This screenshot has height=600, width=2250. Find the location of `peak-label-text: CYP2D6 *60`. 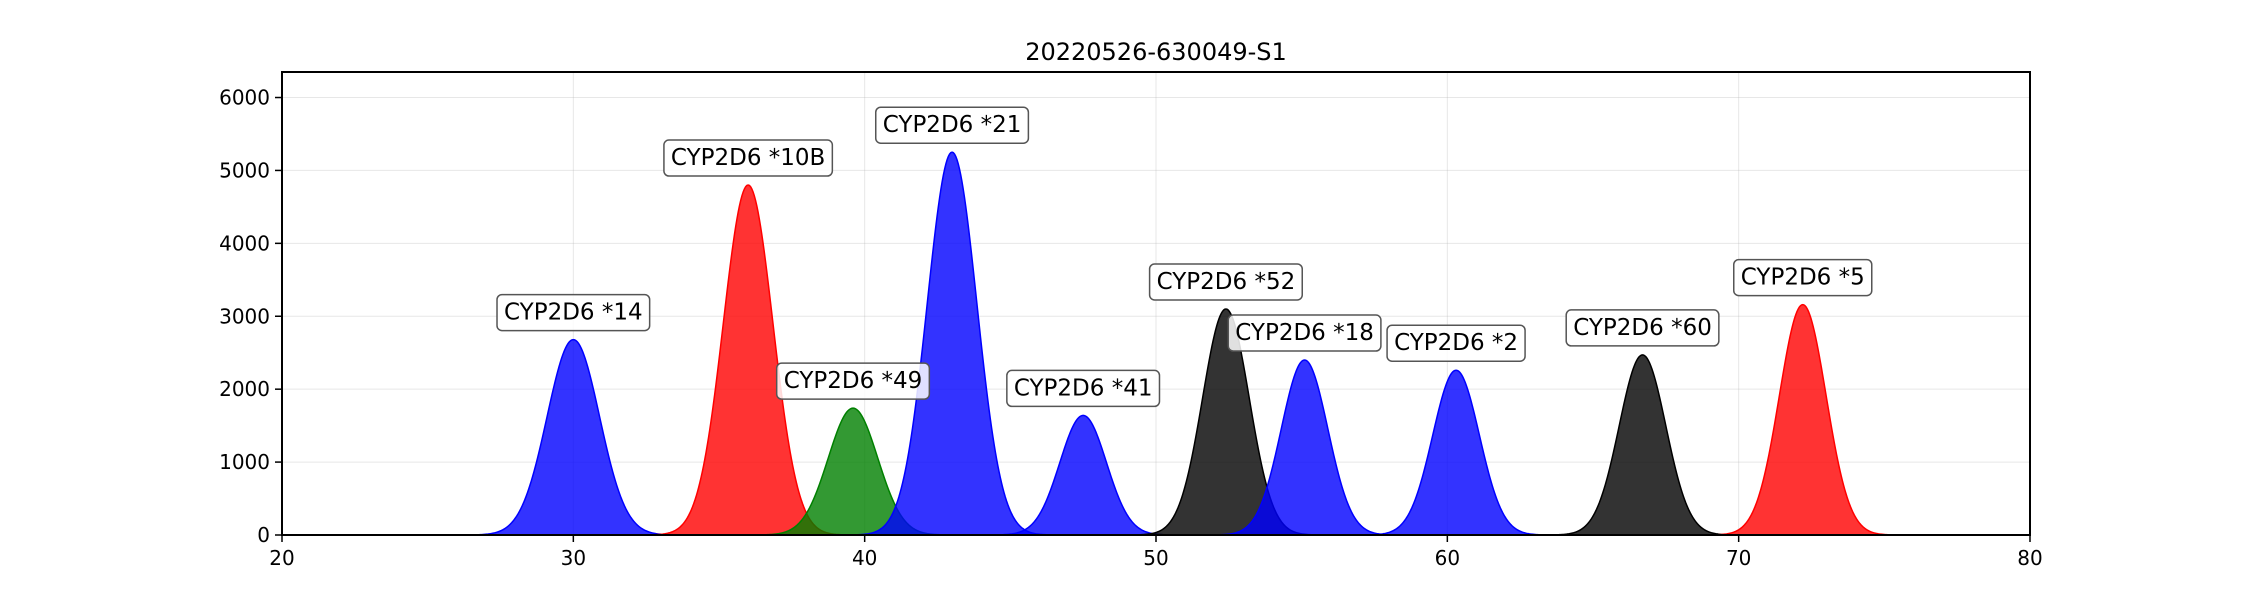

peak-label-text: CYP2D6 *60 is located at coordinates (1642, 328).